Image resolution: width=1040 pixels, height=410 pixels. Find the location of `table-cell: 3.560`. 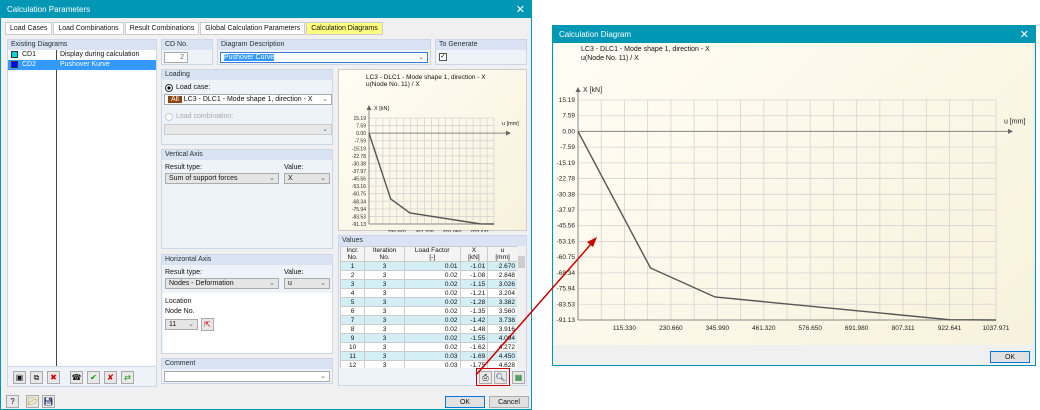

table-cell: 3.560 is located at coordinates (502, 311).